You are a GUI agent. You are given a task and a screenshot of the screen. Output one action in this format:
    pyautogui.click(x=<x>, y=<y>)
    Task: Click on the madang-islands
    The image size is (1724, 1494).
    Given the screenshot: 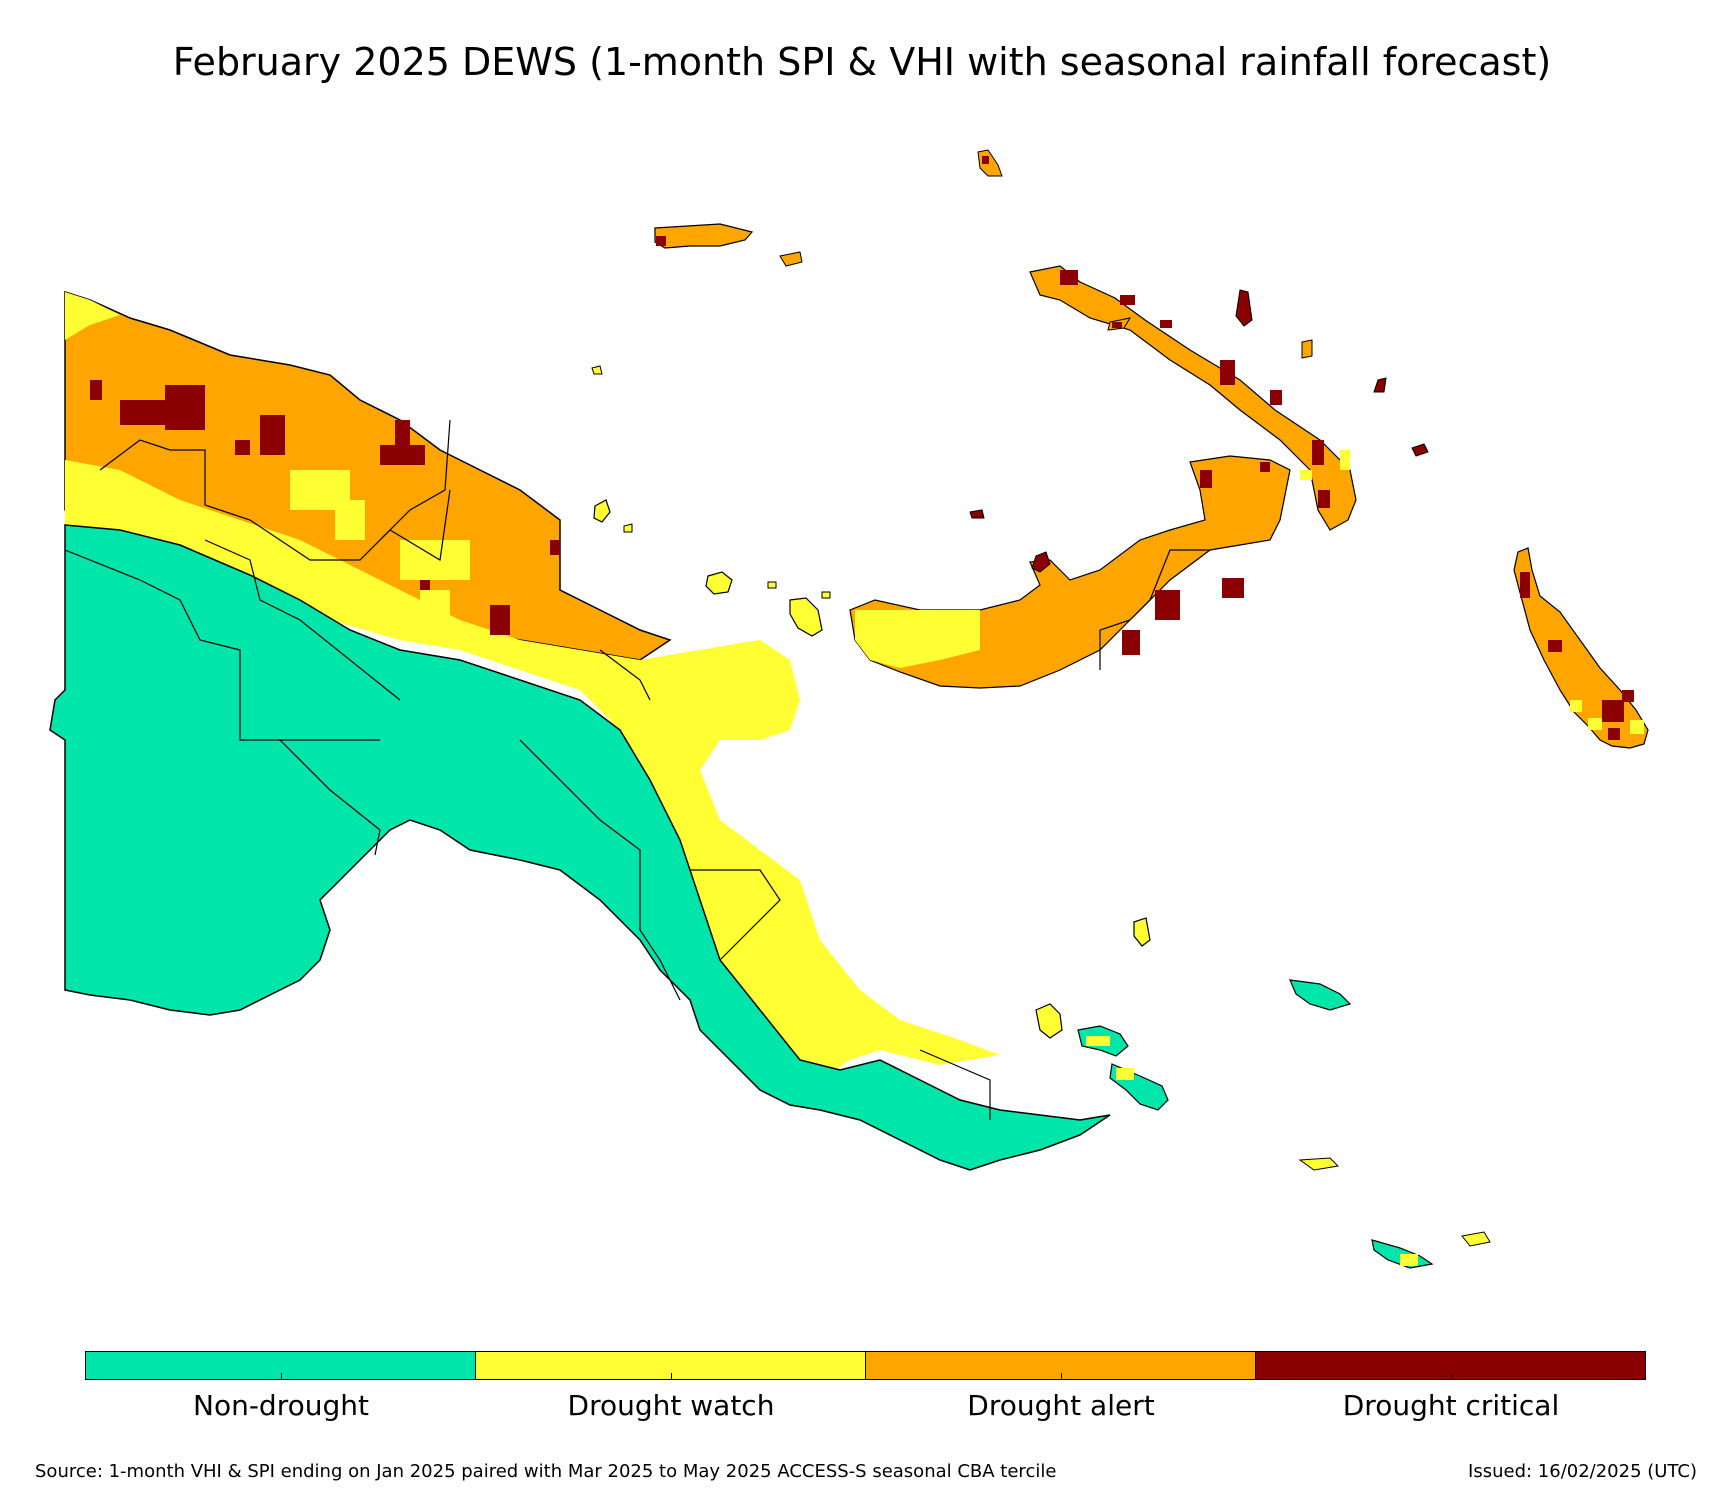 What is the action you would take?
    pyautogui.click(x=712, y=568)
    